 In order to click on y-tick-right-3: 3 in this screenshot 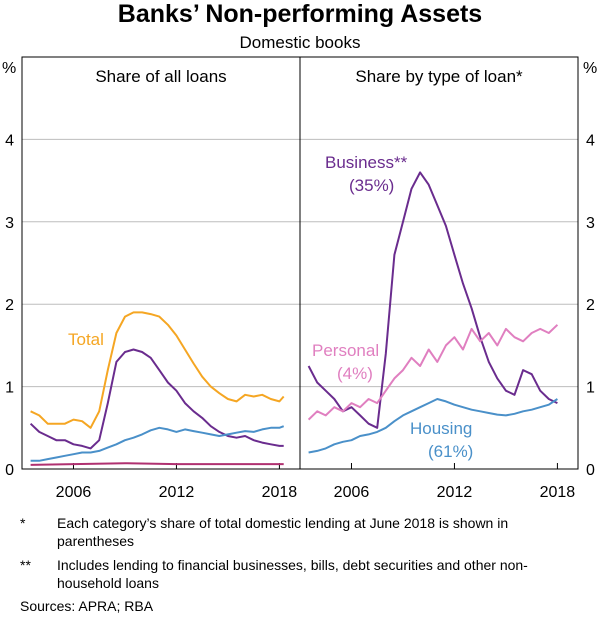, I will do `click(590, 223)`.